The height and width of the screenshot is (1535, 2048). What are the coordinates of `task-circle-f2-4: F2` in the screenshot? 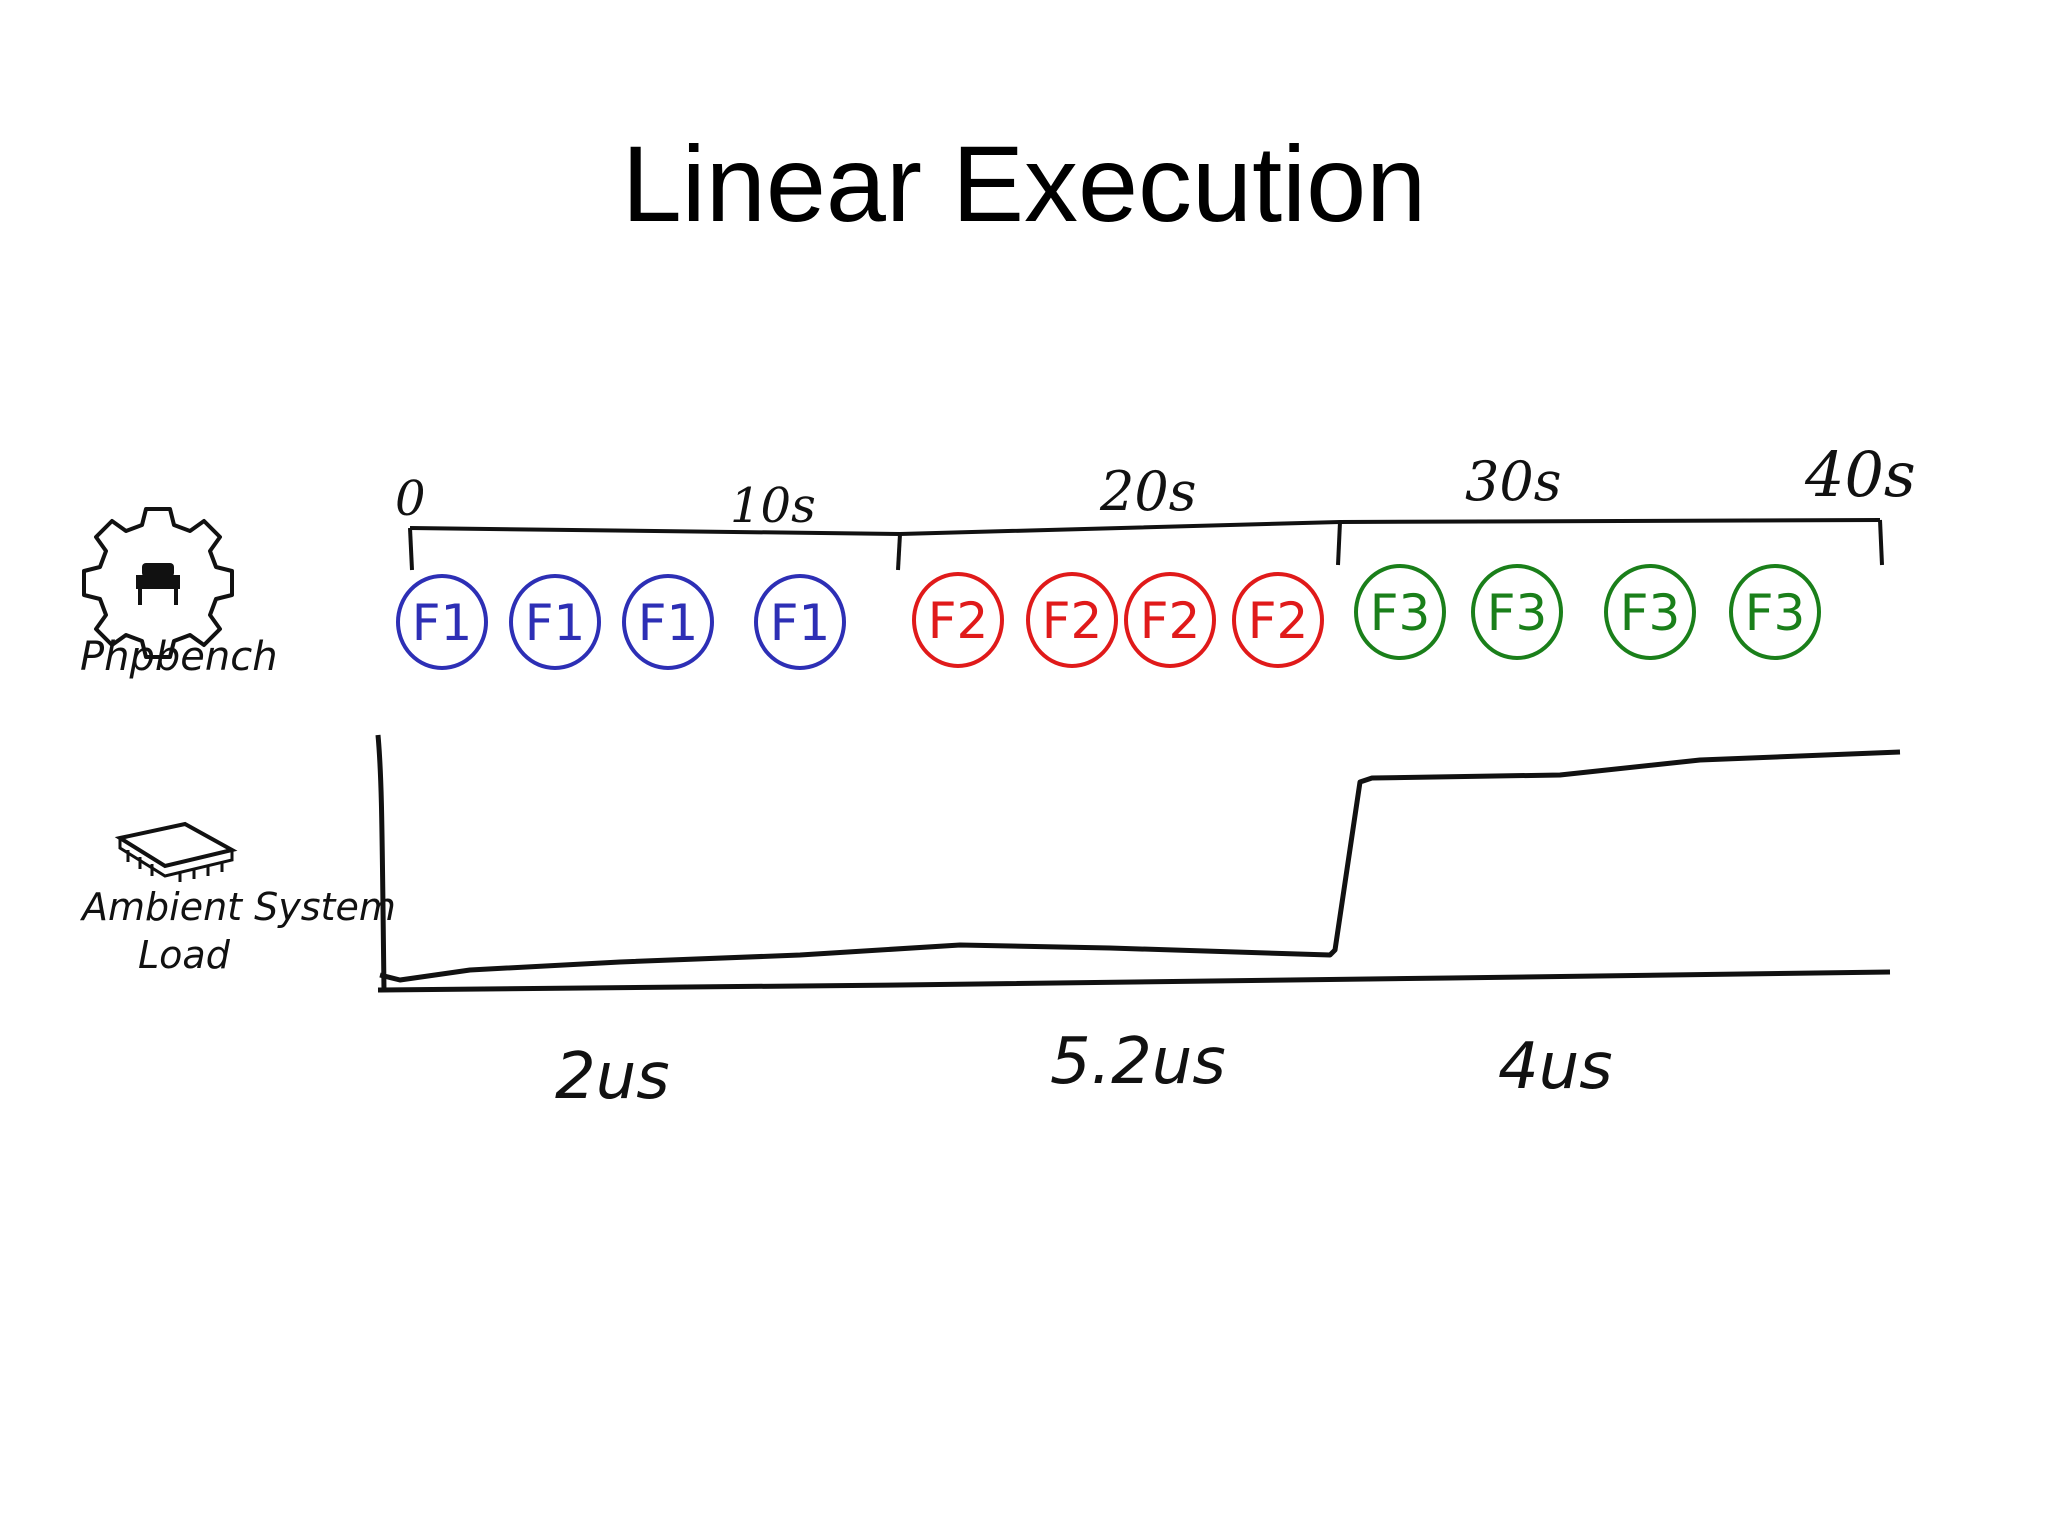 It's located at (1278, 620).